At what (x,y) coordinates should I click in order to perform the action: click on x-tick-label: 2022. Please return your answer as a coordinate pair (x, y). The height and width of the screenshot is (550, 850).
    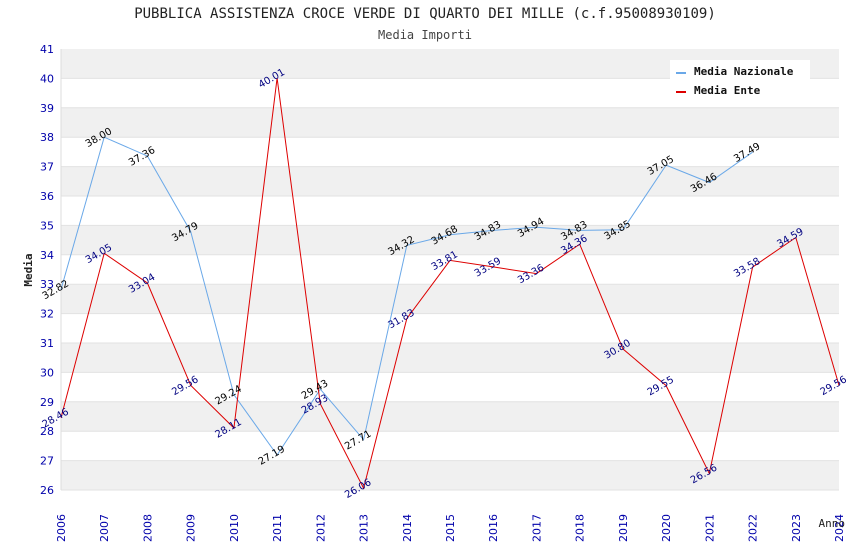
    Looking at the image, I should click on (753, 528).